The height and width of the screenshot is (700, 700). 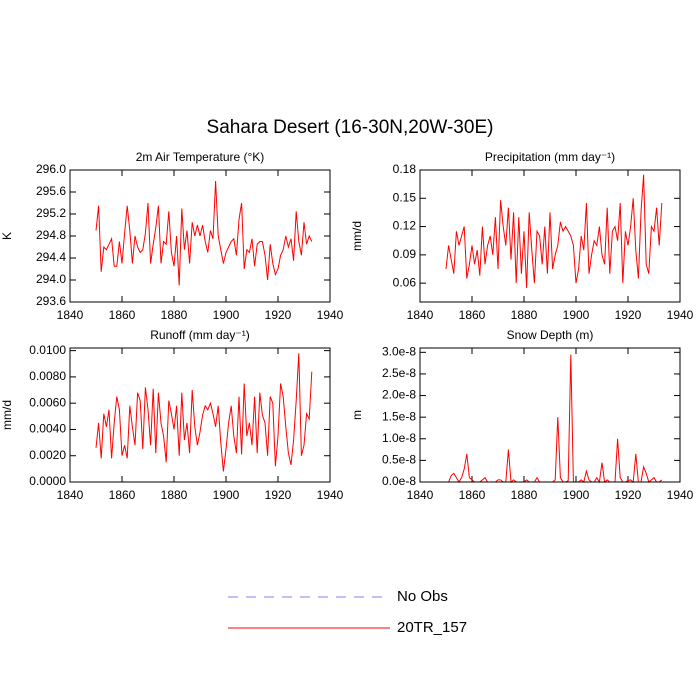 What do you see at coordinates (200, 157) in the screenshot?
I see `panel-title: 2m Air Temperature (°K)` at bounding box center [200, 157].